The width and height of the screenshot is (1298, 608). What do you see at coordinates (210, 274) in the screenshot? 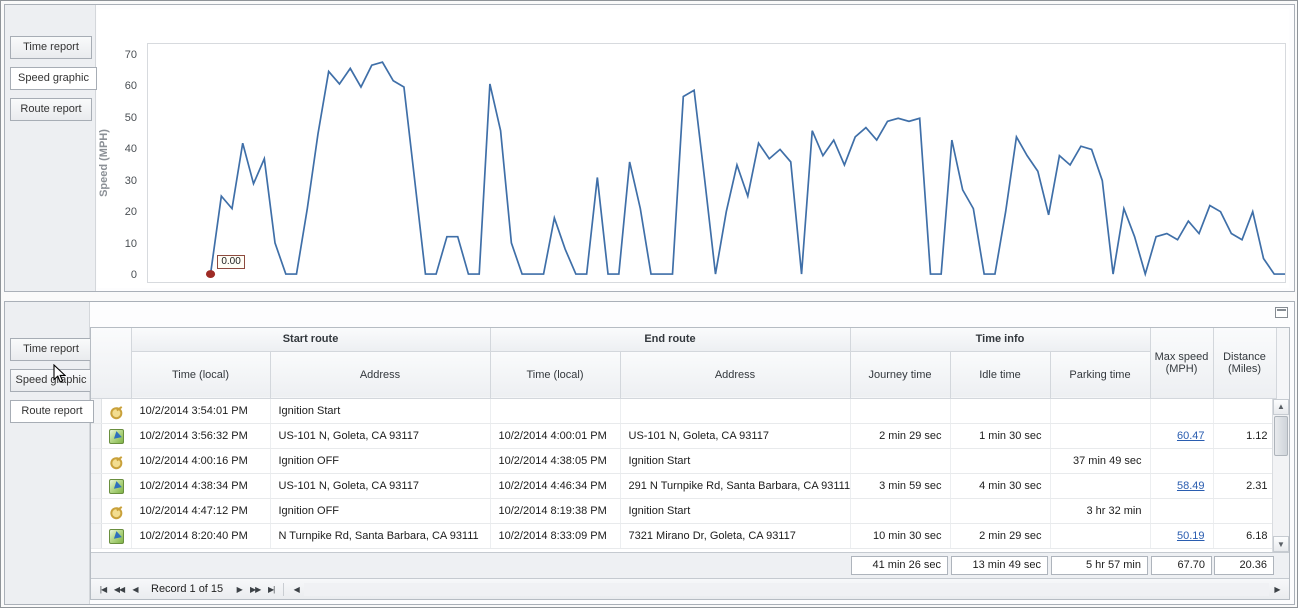
I see `start-marker` at bounding box center [210, 274].